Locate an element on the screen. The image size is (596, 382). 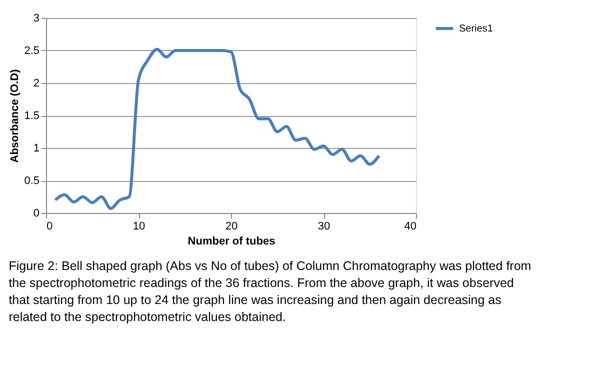
y-tick-label: 2.5 is located at coordinates (32, 51).